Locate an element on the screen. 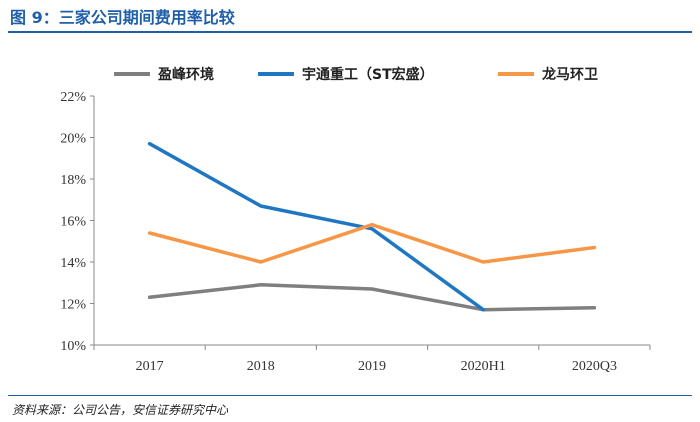 The height and width of the screenshot is (422, 700). source-note: 资料来源：公司公告，安信证券研究中心 is located at coordinates (120, 410).